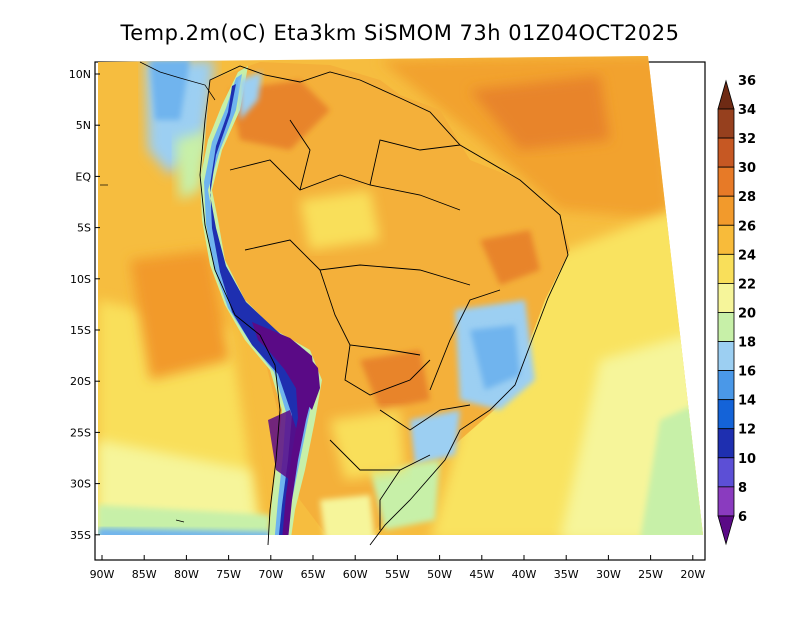  What do you see at coordinates (726, 530) in the screenshot?
I see `colorbar-bottom-arrow` at bounding box center [726, 530].